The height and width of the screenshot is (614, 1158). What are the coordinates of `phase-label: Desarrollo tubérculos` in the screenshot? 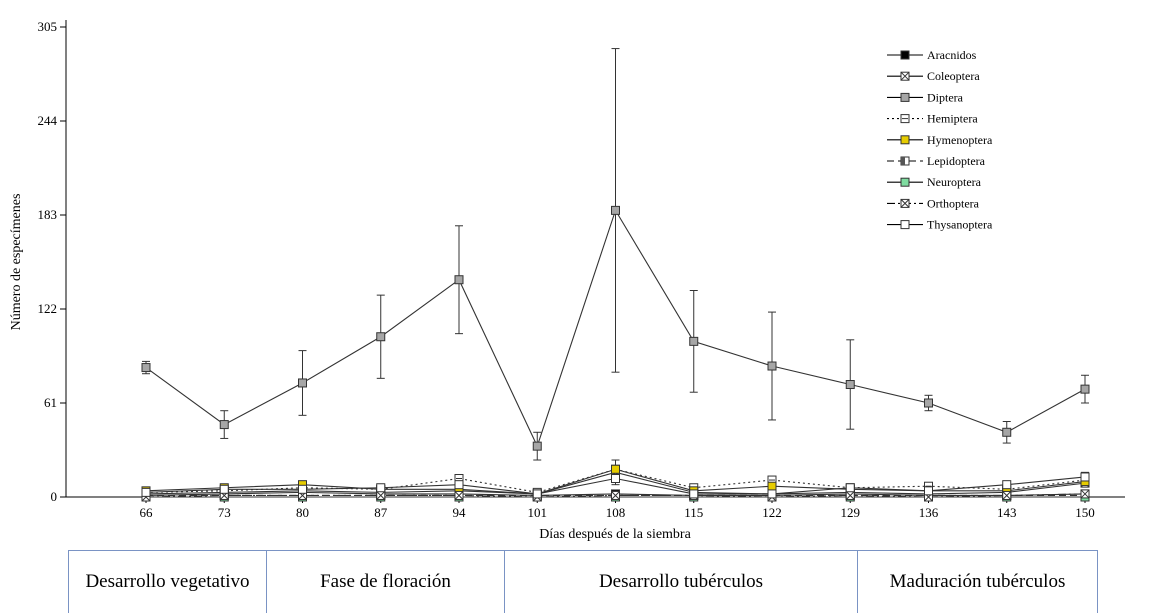 It's located at (681, 581).